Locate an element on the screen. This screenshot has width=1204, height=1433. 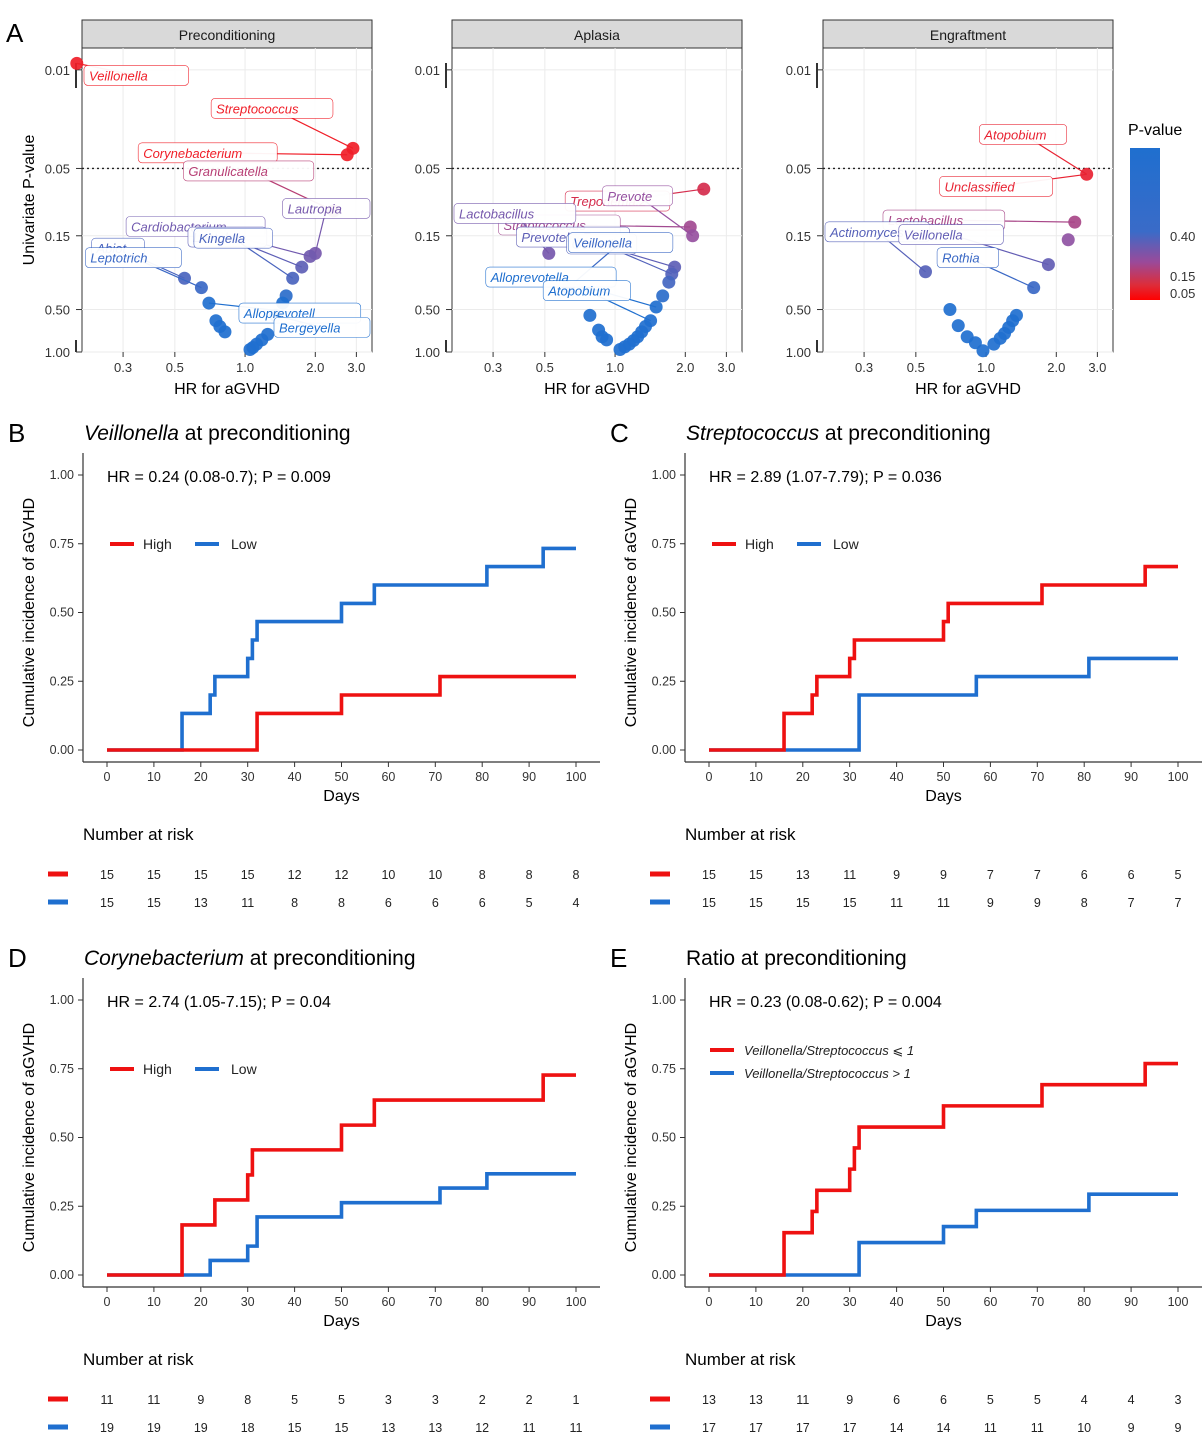
x-axis-title: Days is located at coordinates (341, 1321).